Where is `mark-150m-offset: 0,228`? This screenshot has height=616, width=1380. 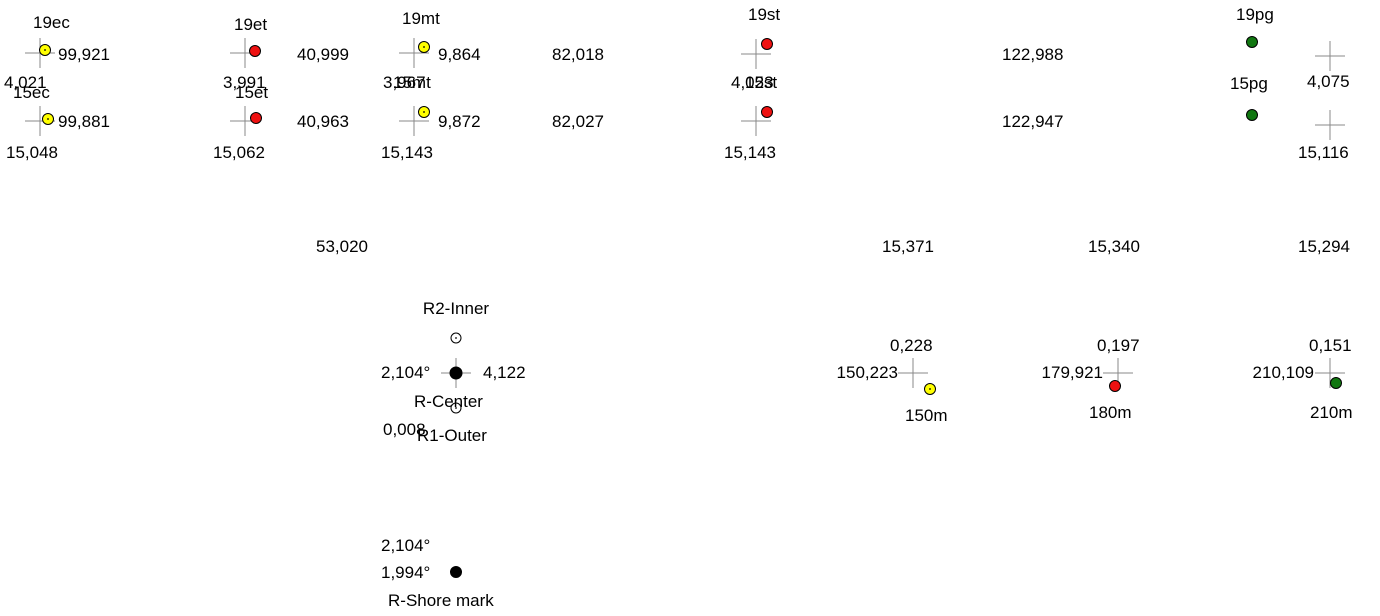 mark-150m-offset: 0,228 is located at coordinates (911, 345).